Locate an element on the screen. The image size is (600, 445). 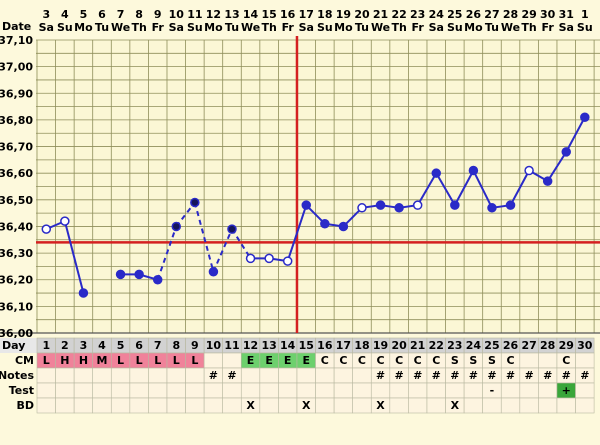
day-cell-value: 29 is located at coordinates (566, 345).